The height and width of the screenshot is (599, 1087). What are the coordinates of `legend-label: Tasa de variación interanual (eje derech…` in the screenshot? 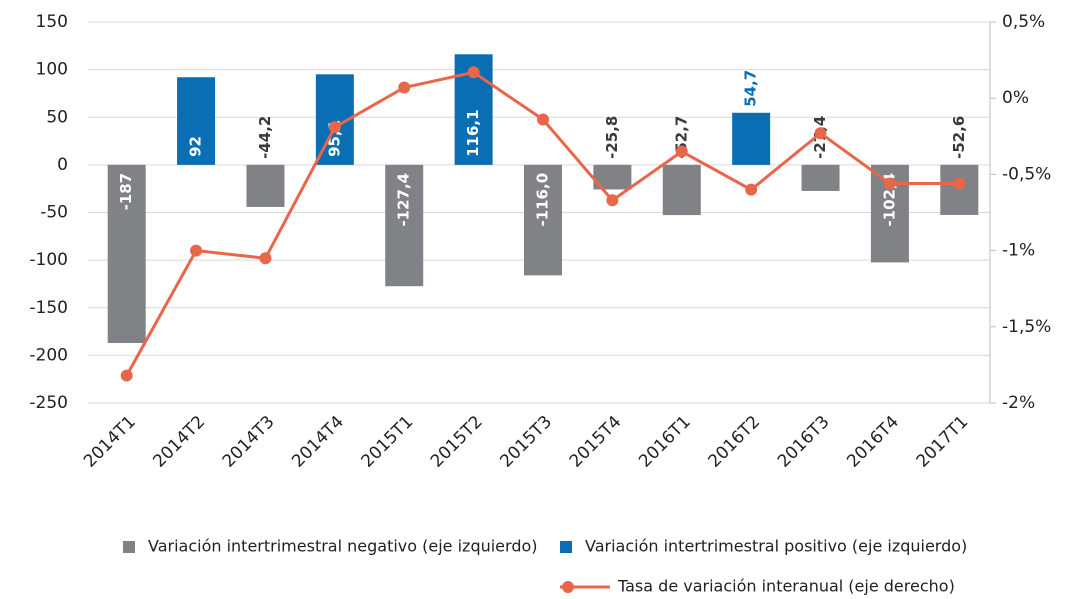 It's located at (786, 586).